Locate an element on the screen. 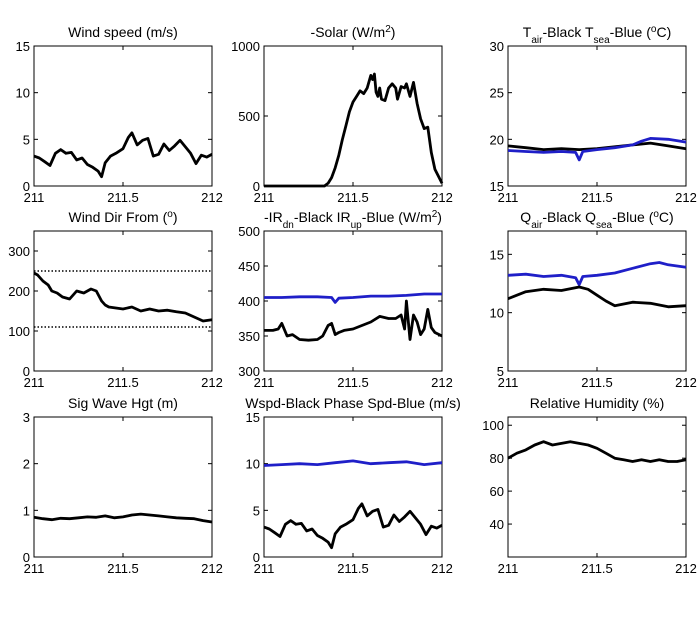  y-tick-label: 450 is located at coordinates (249, 266).